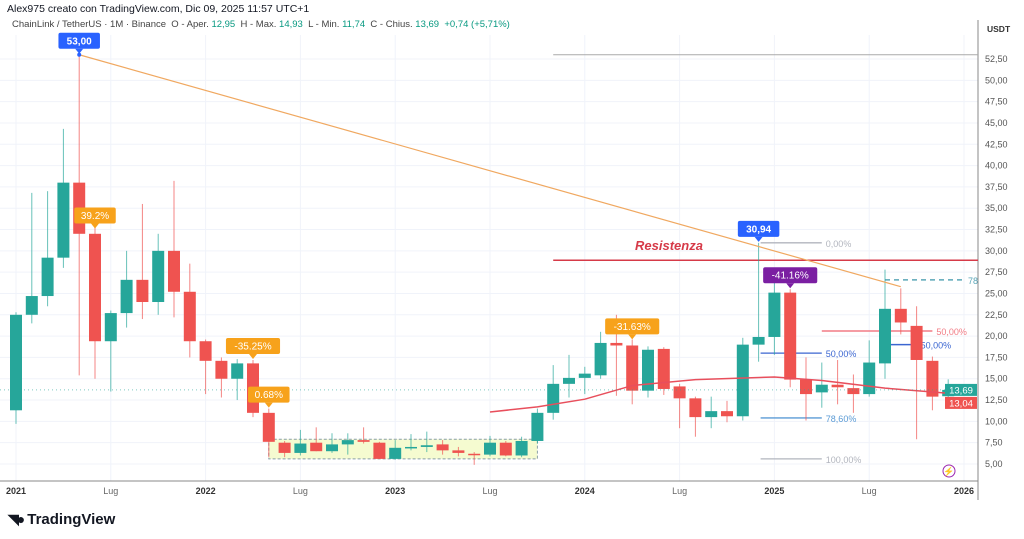  Describe the element at coordinates (391, 24) in the screenshot. I see `close-label: C - Chius.` at that location.